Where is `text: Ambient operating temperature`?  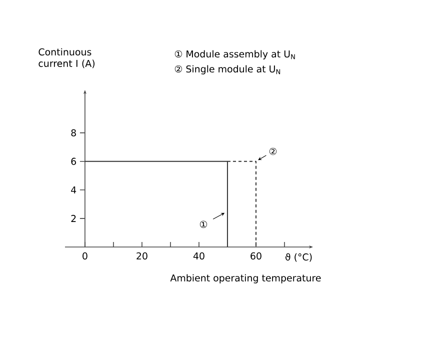 text: Ambient operating temperature is located at coordinates (245, 279).